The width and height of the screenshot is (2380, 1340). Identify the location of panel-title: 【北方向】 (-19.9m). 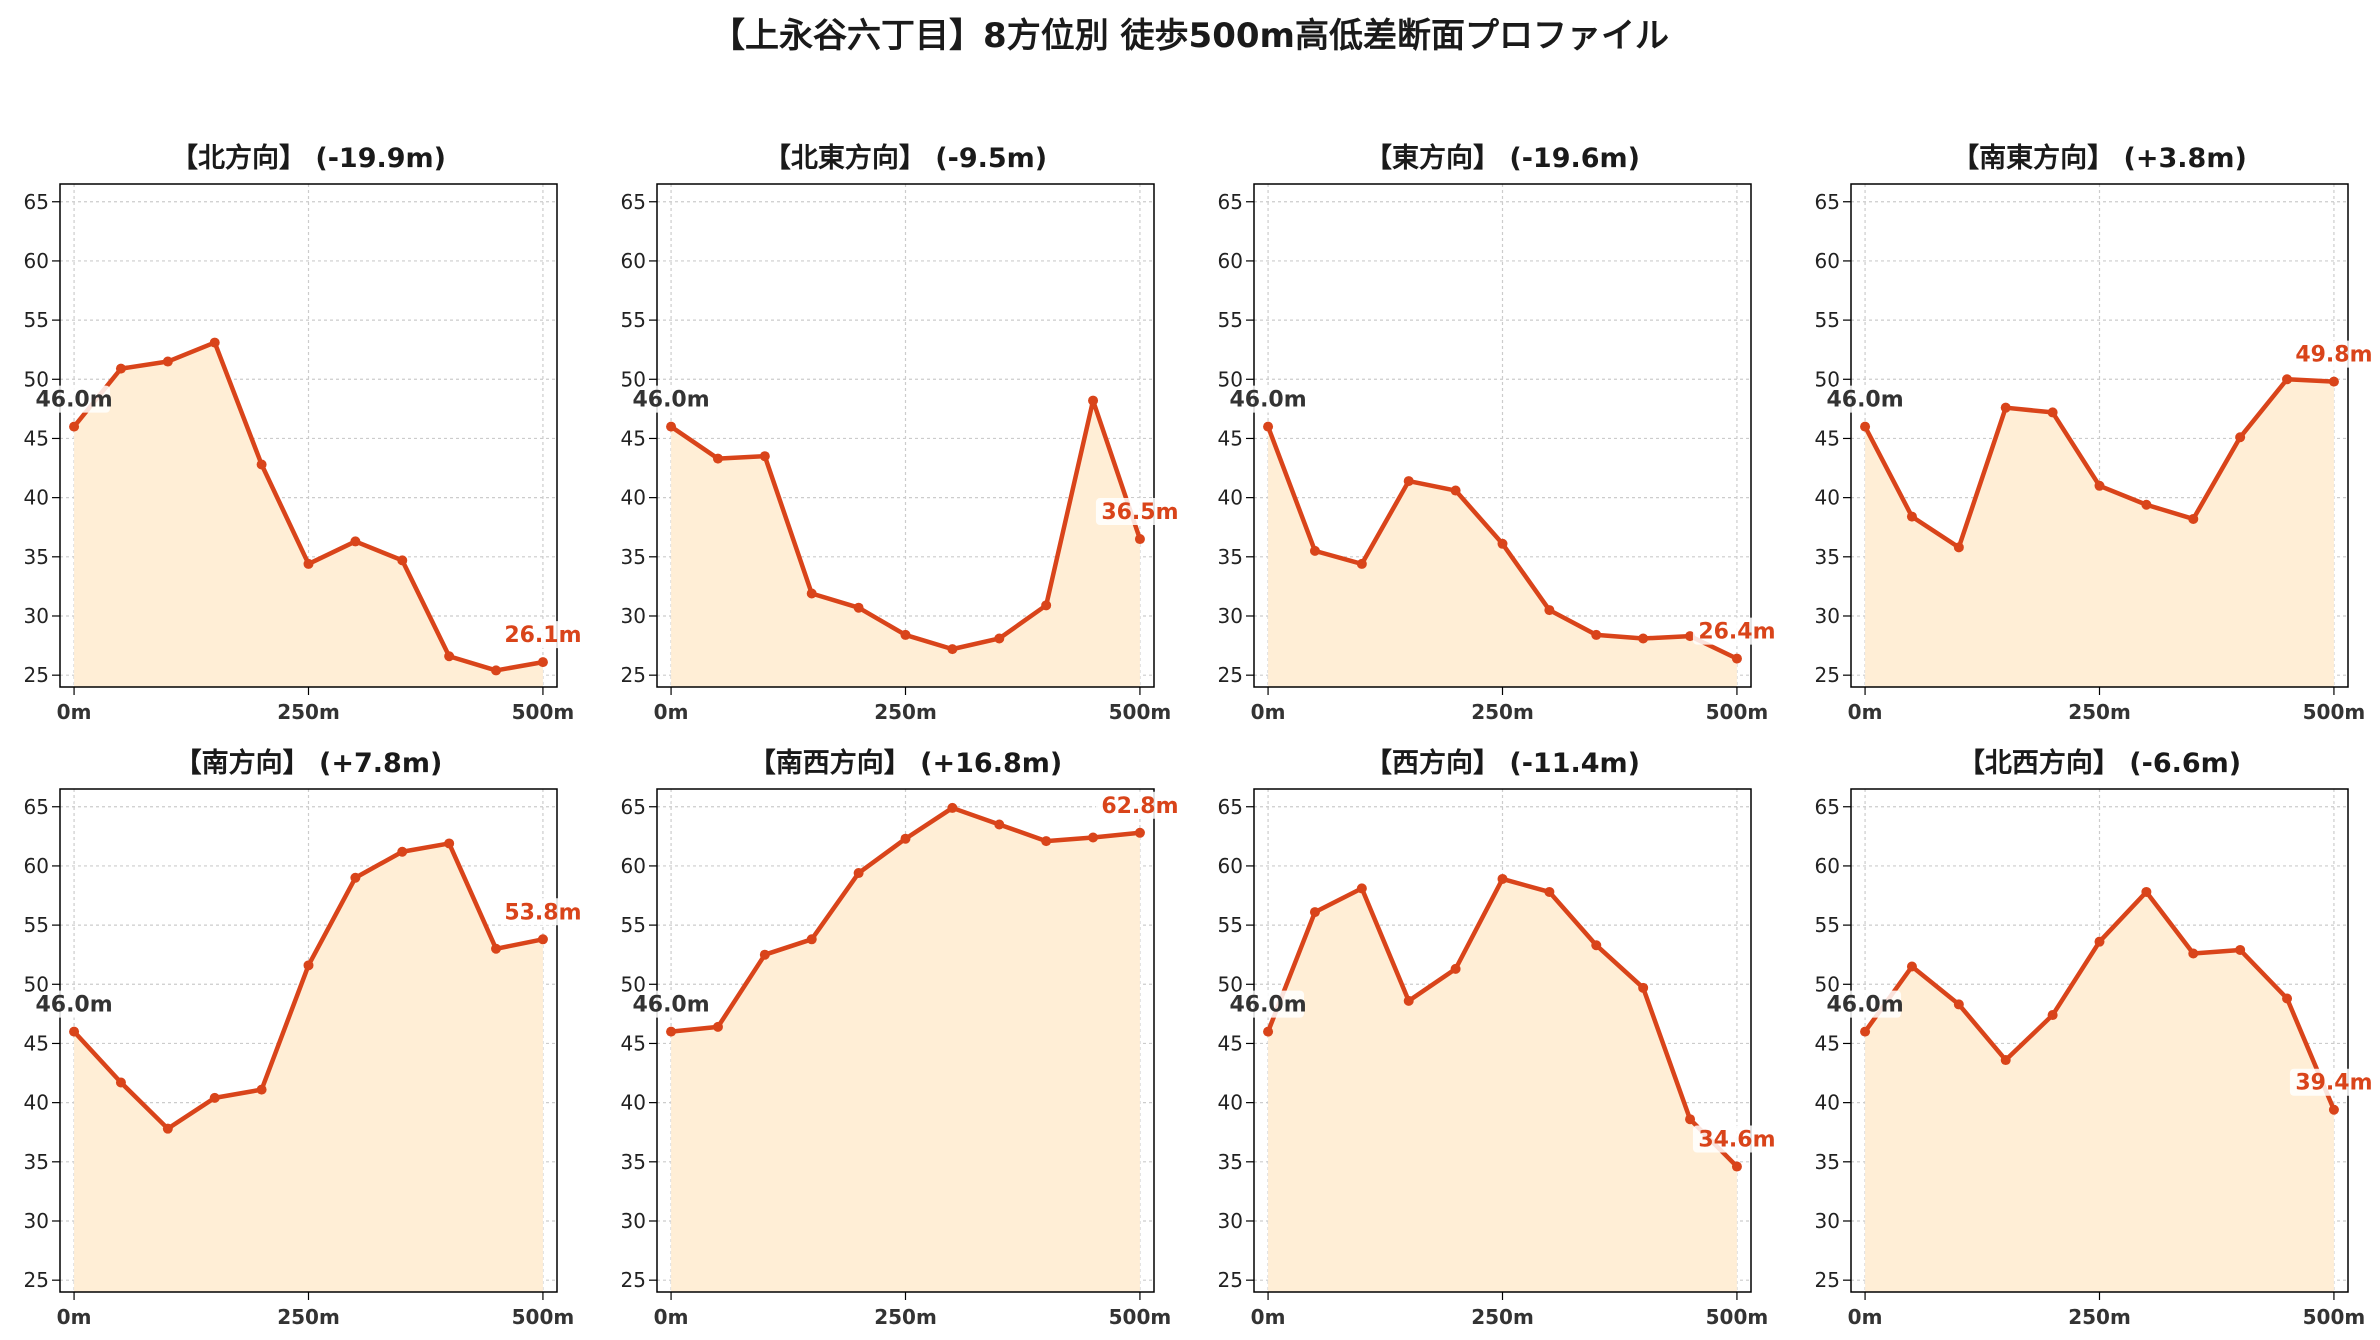
(308, 158).